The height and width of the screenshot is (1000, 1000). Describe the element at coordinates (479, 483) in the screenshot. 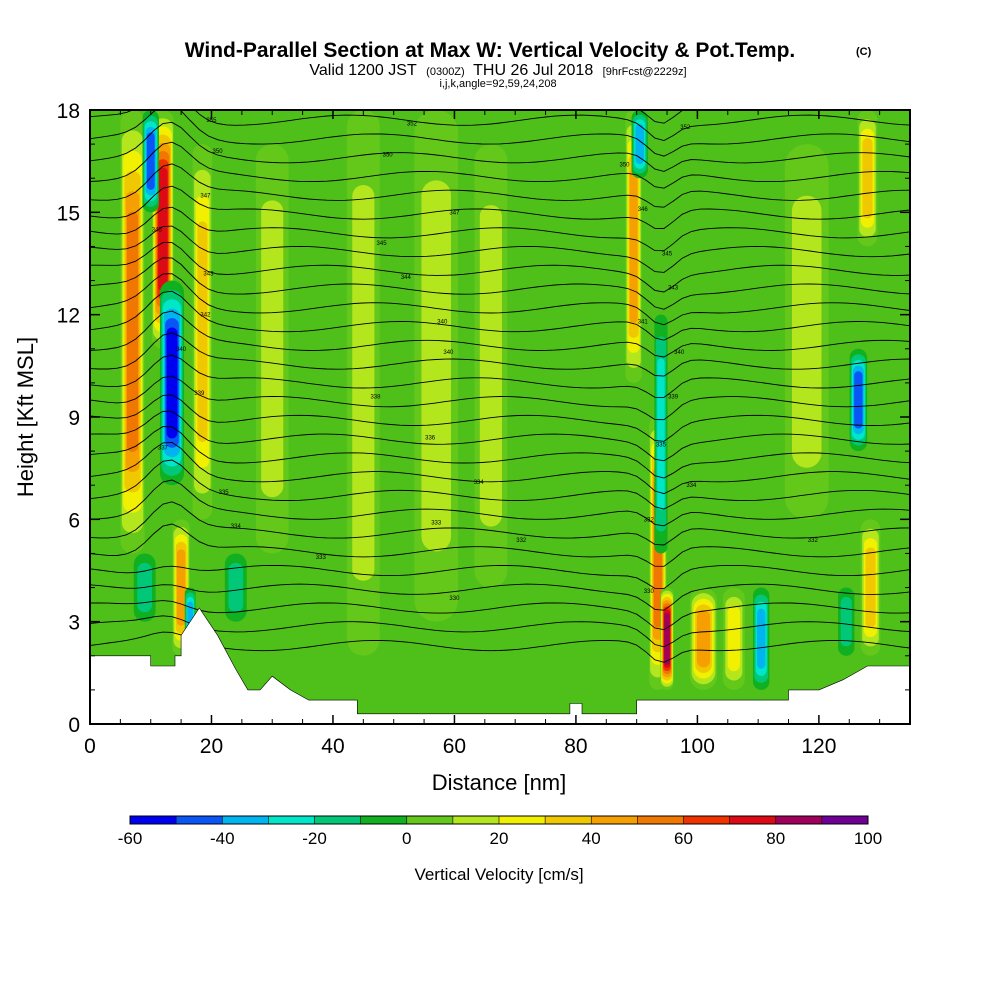

I see `theta-contour-label: 334` at that location.